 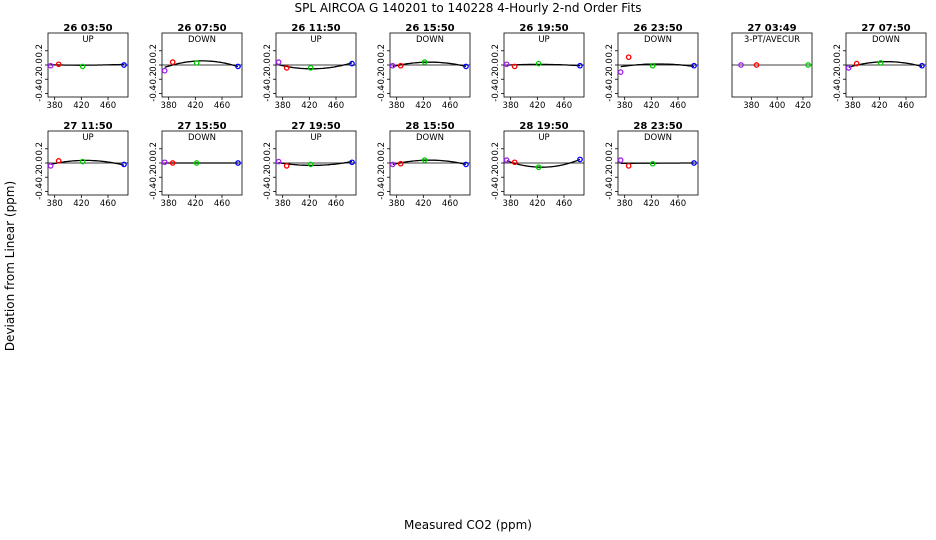 I want to click on panel-title: 26 19:50, so click(x=543, y=28).